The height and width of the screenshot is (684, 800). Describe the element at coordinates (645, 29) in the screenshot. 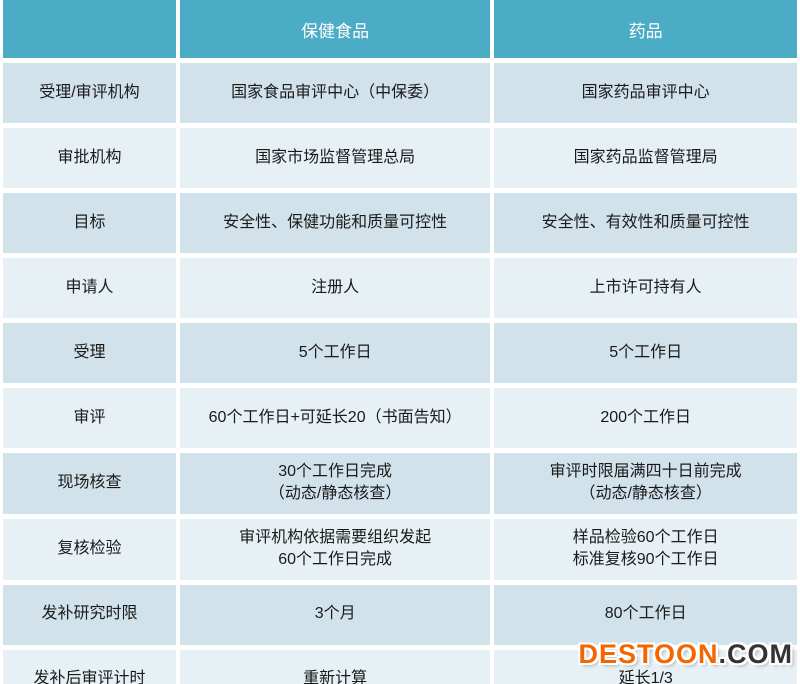

I see `header-cell-drug: 药品` at that location.